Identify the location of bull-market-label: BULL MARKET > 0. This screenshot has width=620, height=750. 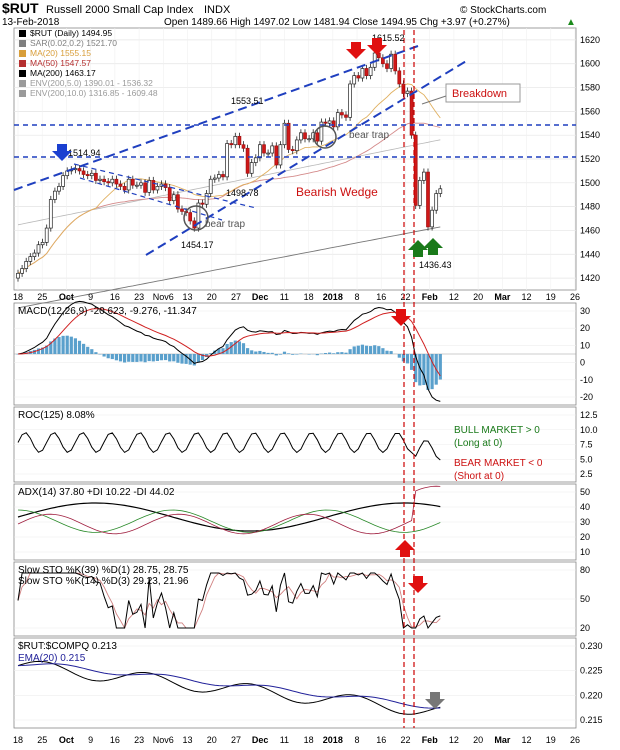
(497, 430).